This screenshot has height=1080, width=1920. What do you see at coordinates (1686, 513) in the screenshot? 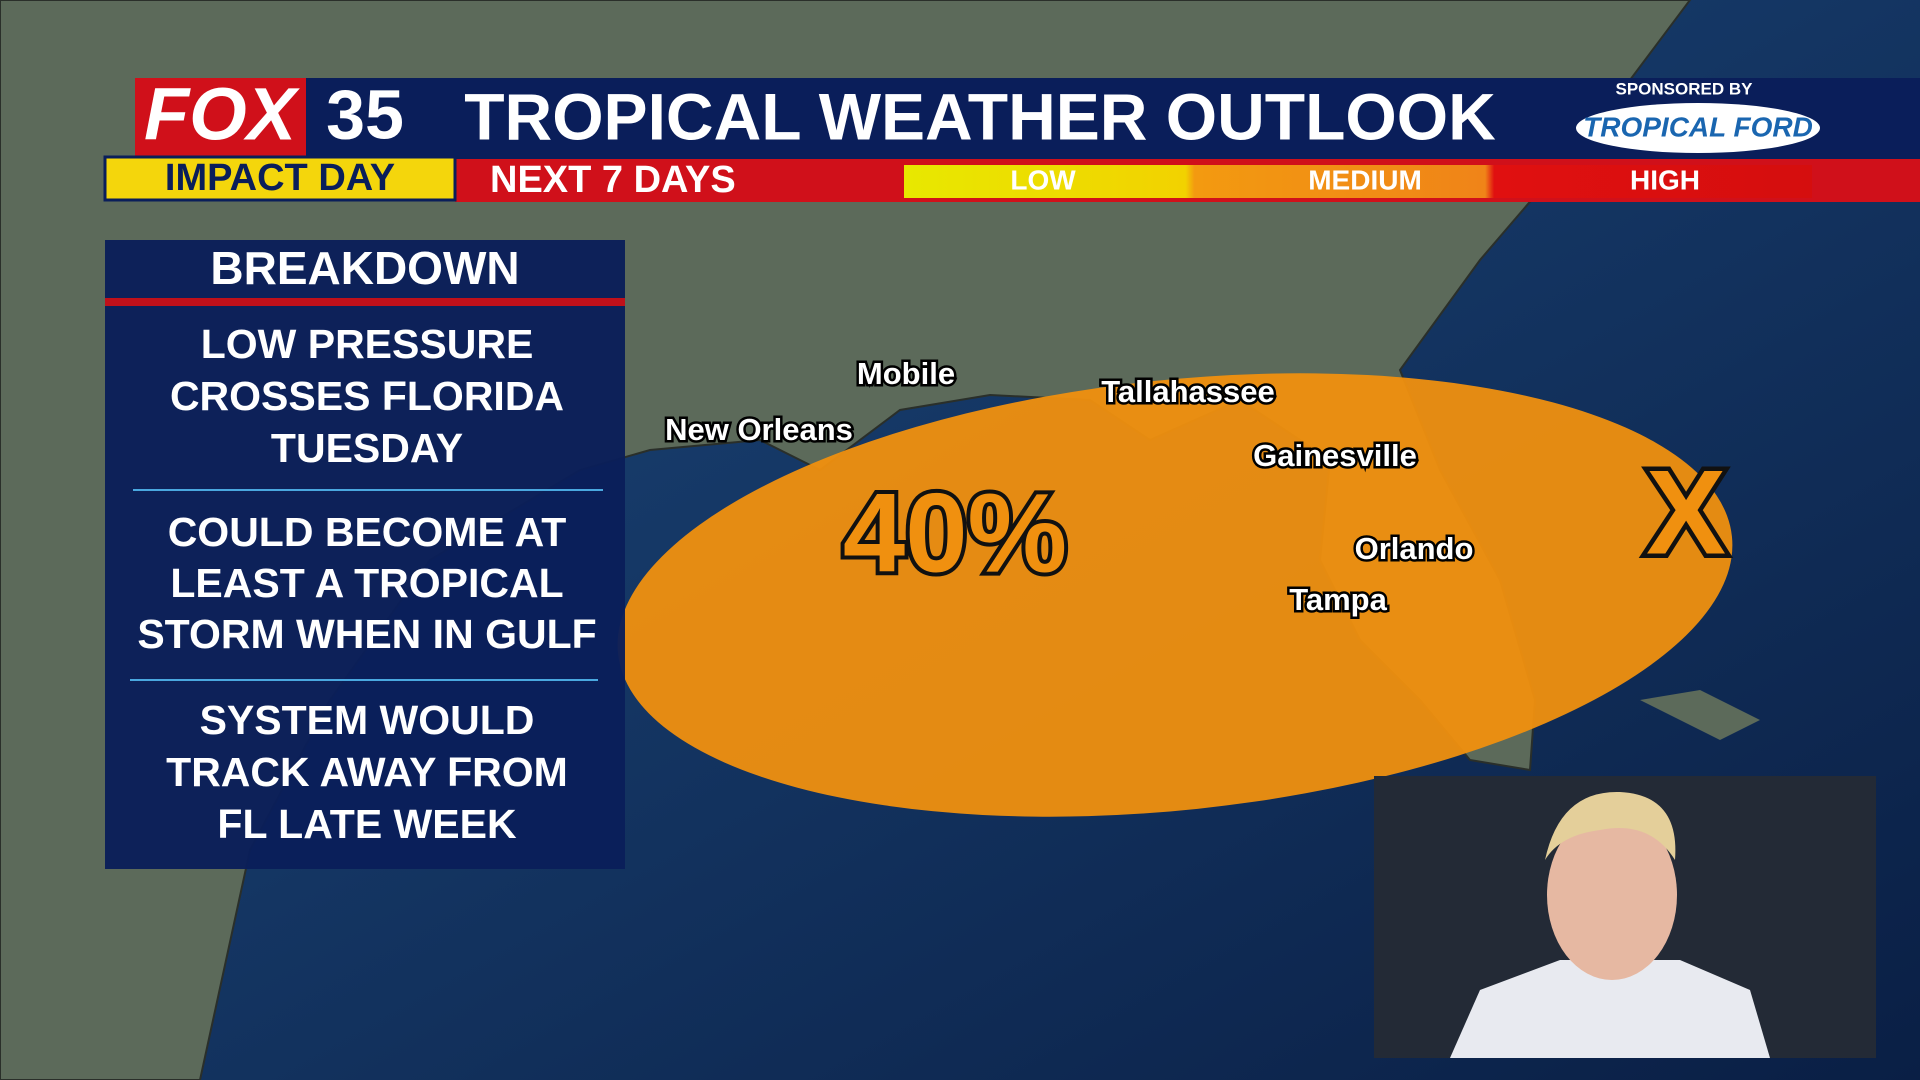
I see `center-marker: X` at bounding box center [1686, 513].